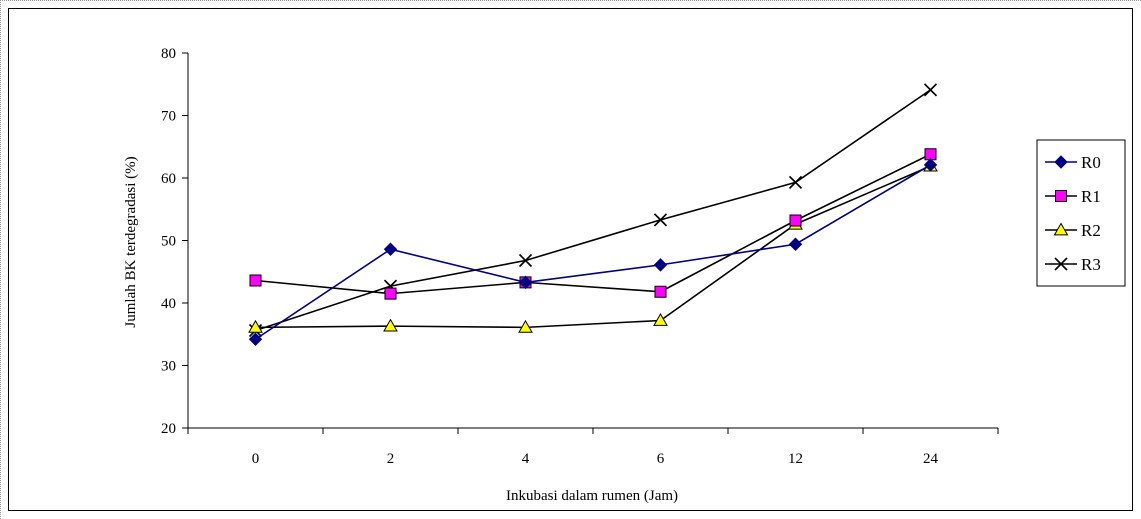 The height and width of the screenshot is (519, 1141). Describe the element at coordinates (592, 496) in the screenshot. I see `x-axis-label: Inkubasi dalam rumen (Jam)` at that location.